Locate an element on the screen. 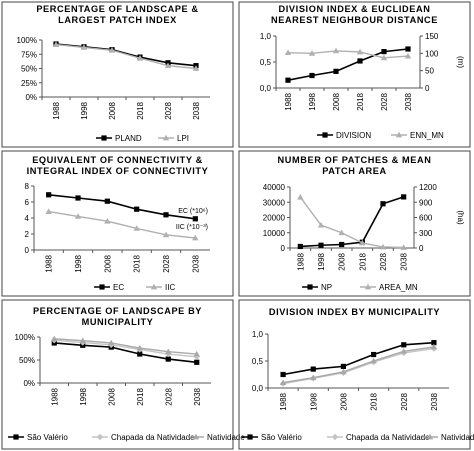  y2-axis-label: (m) is located at coordinates (460, 62).